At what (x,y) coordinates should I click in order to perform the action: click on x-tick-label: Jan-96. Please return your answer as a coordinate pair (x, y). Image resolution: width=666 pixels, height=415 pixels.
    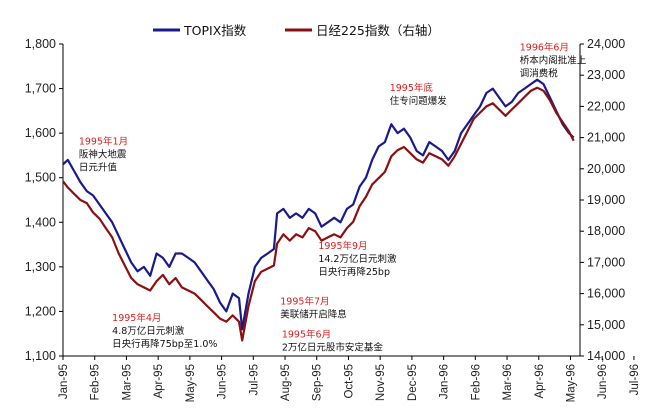
    Looking at the image, I should click on (445, 381).